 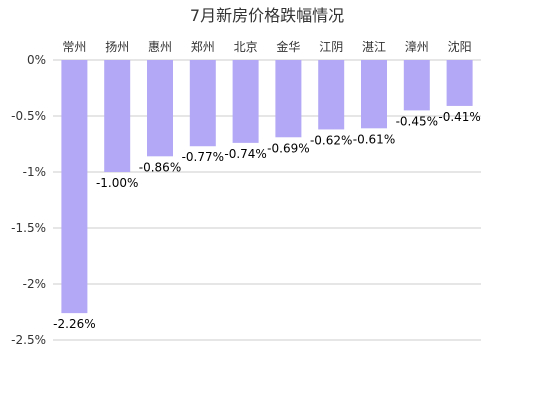 I want to click on data-label: -0.69%, so click(x=288, y=148).